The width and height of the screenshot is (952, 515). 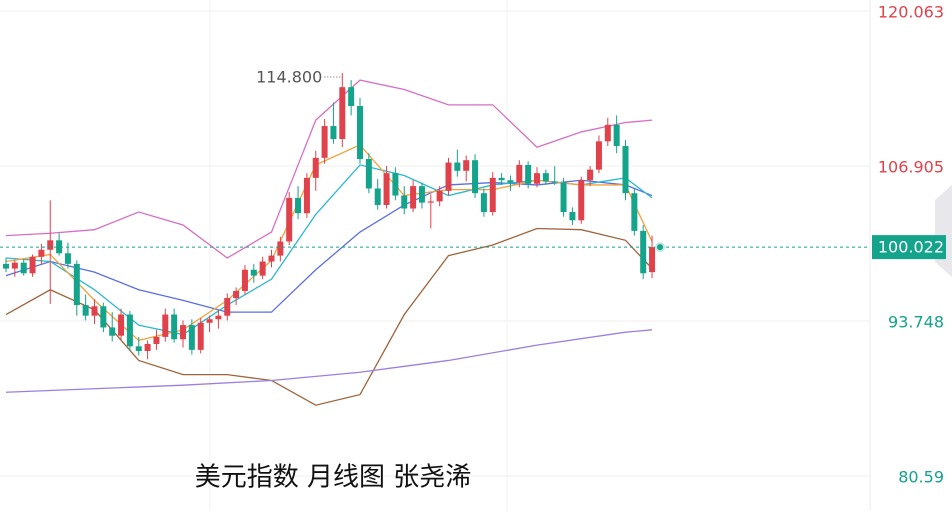 I want to click on last-price-label: 100.022, so click(x=911, y=247).